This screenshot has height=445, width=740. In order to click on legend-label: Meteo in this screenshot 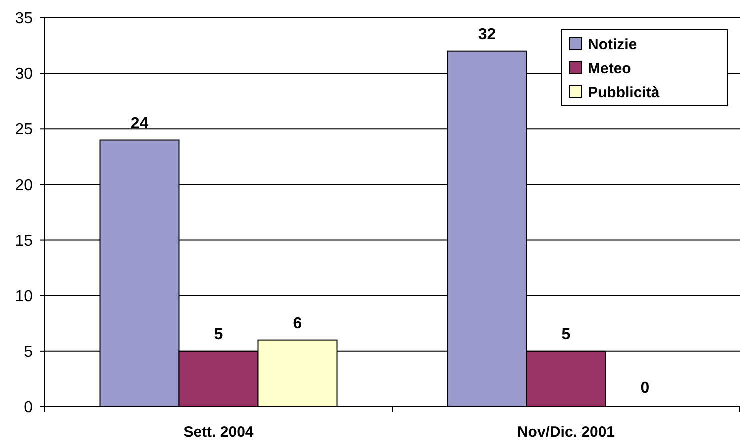, I will do `click(610, 69)`.